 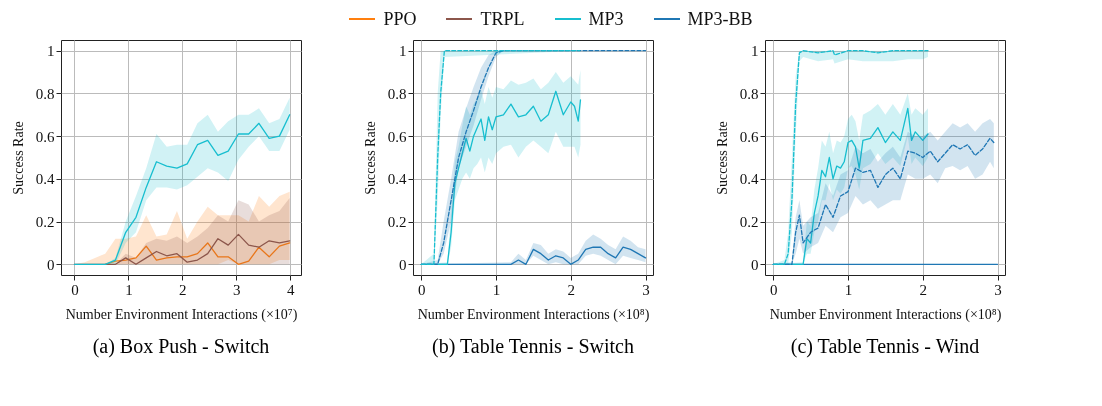 What do you see at coordinates (181, 346) in the screenshot?
I see `text: (a) Box Push - Switch` at bounding box center [181, 346].